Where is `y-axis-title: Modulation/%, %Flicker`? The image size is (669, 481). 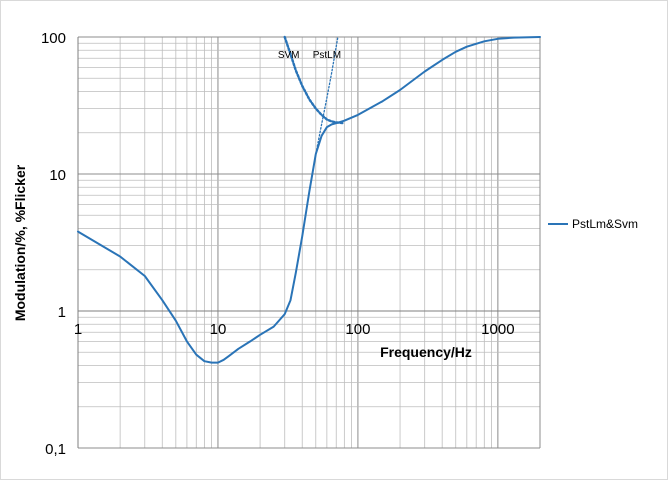 y-axis-title: Modulation/%, %Flicker is located at coordinates (20, 242).